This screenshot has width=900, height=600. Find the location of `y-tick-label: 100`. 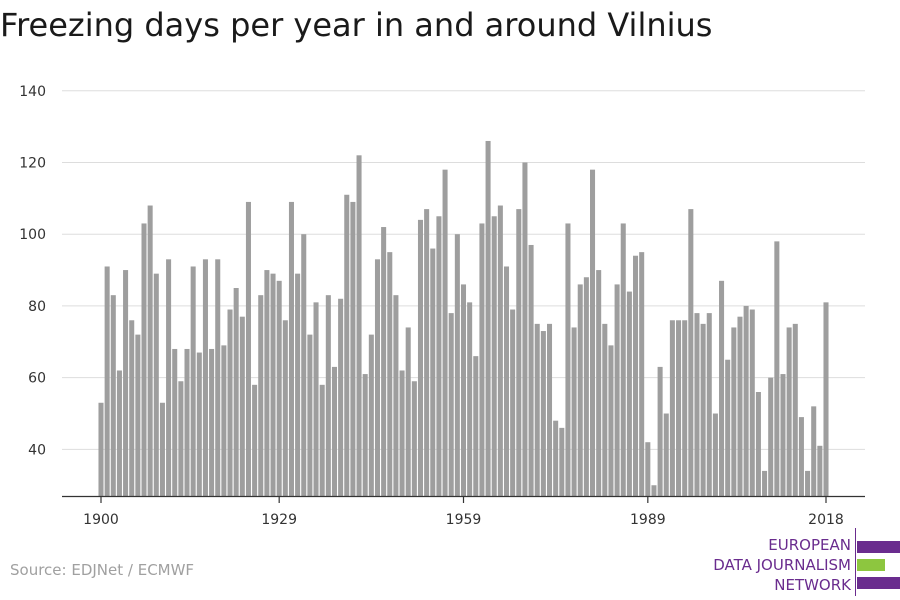

y-tick-label: 100 is located at coordinates (32, 235).